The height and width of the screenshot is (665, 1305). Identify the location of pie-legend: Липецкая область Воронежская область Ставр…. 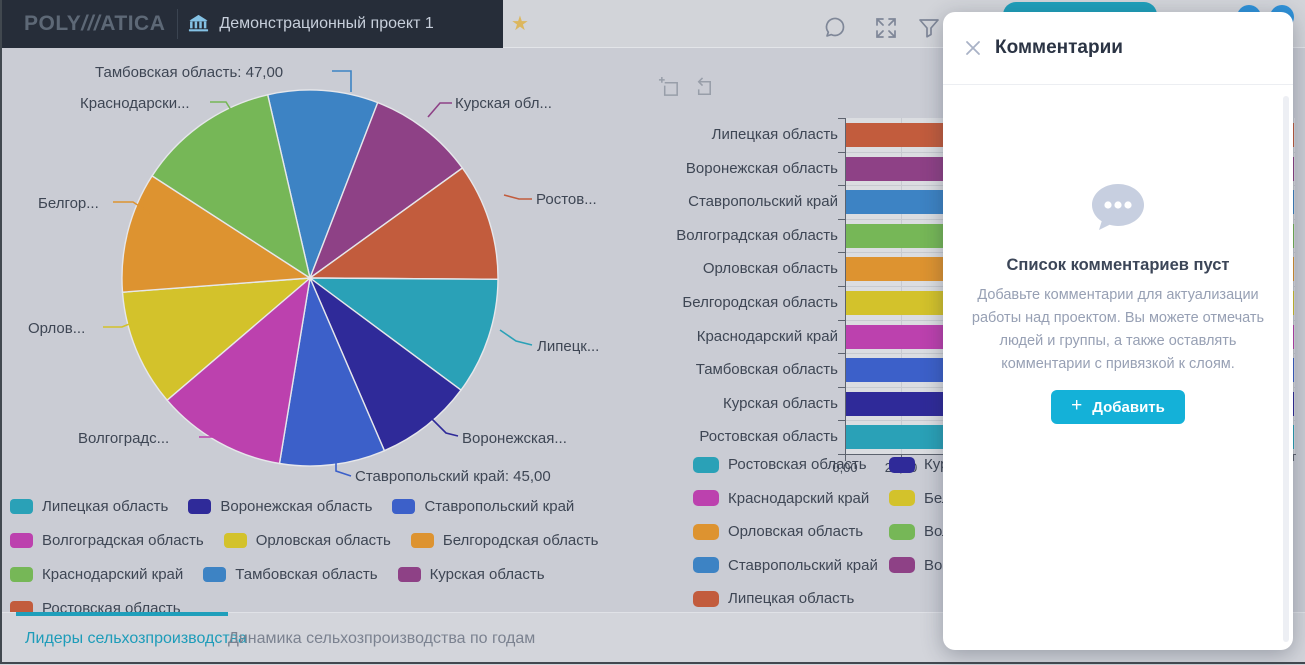
(304, 557).